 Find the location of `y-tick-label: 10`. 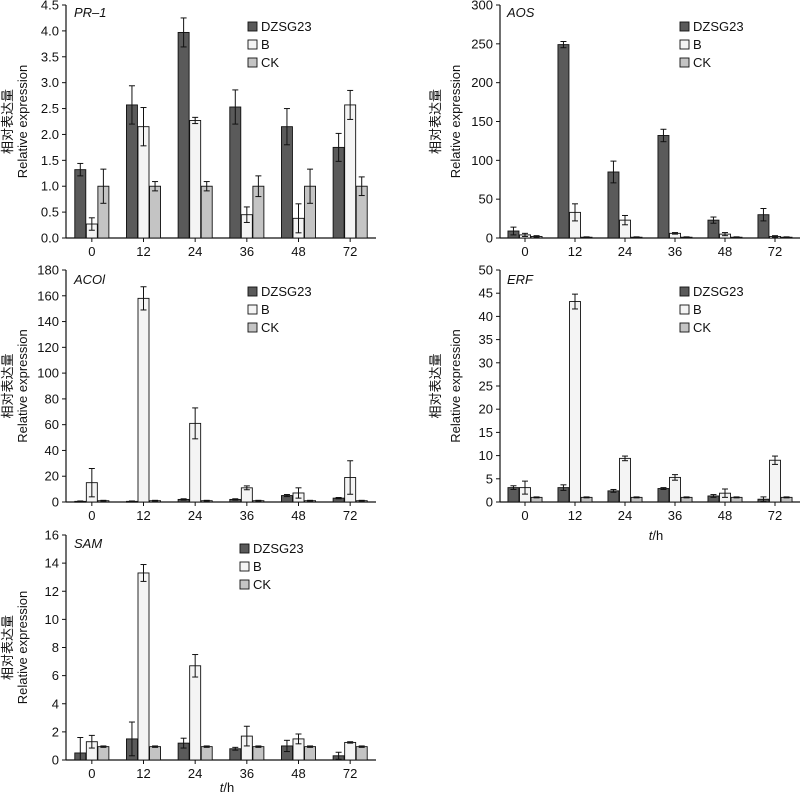

y-tick-label: 10 is located at coordinates (486, 455).